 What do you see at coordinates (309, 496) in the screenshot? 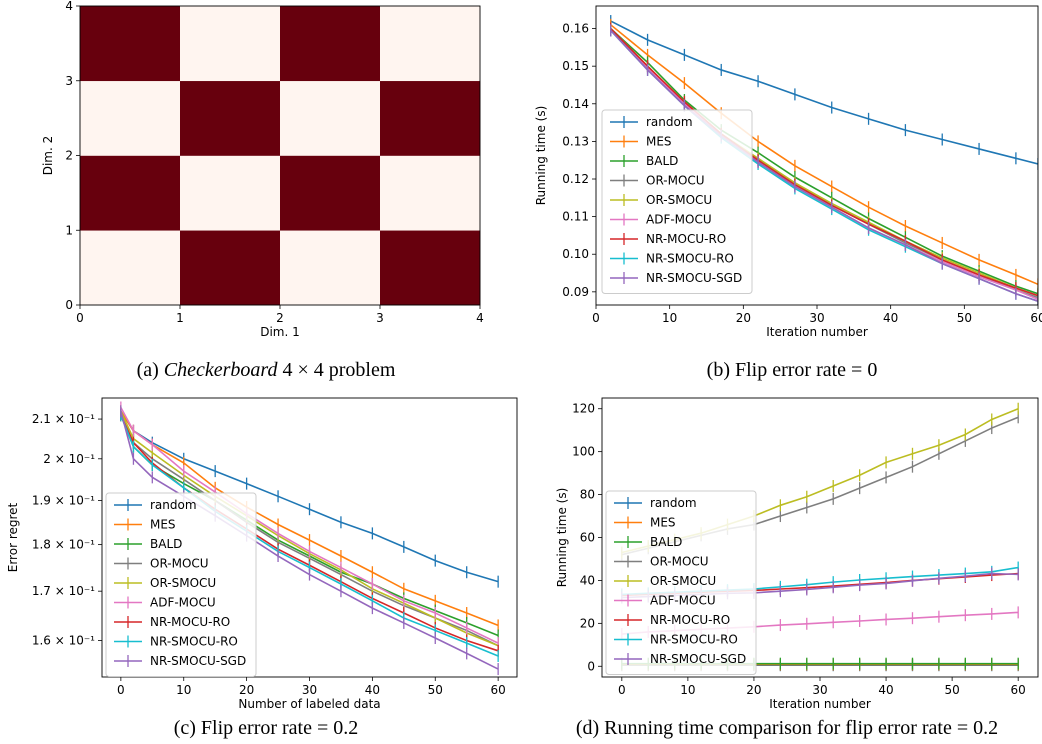
I see `series-line-random` at bounding box center [309, 496].